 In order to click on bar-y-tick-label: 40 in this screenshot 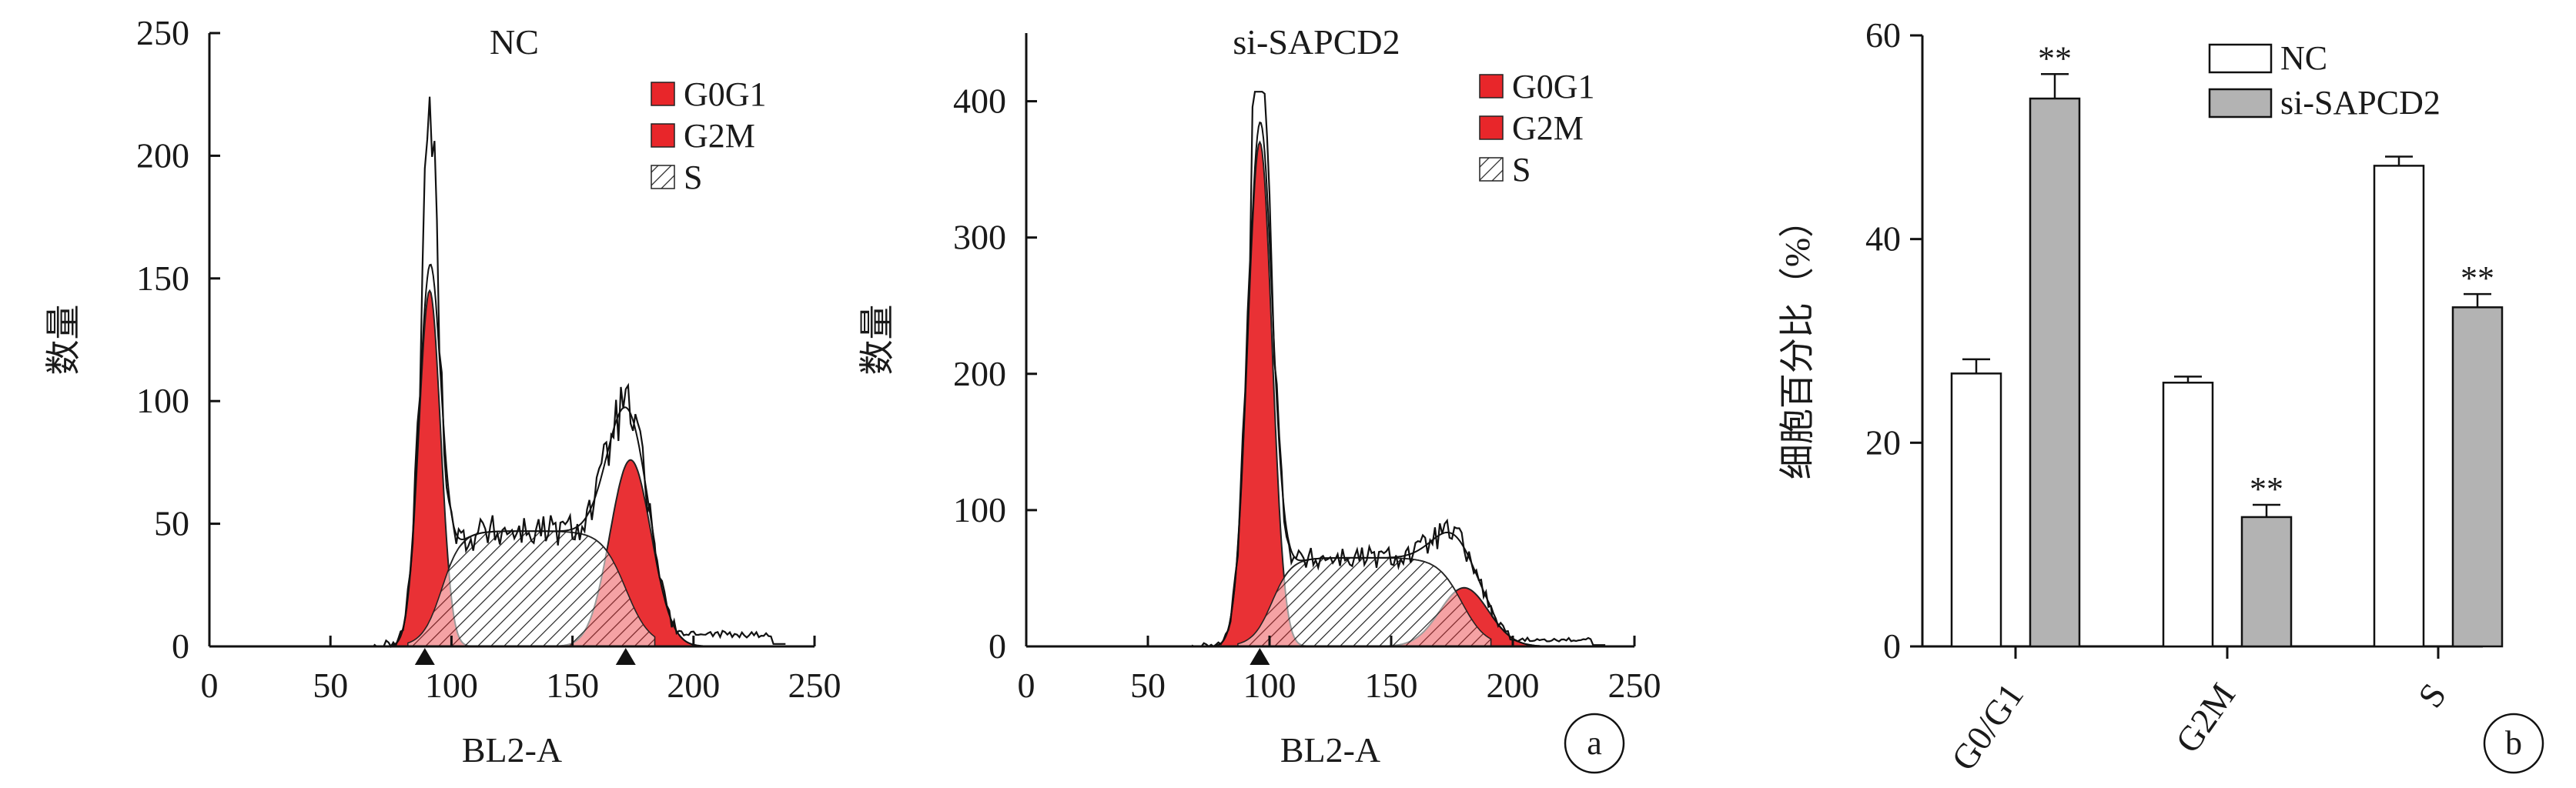, I will do `click(1883, 239)`.